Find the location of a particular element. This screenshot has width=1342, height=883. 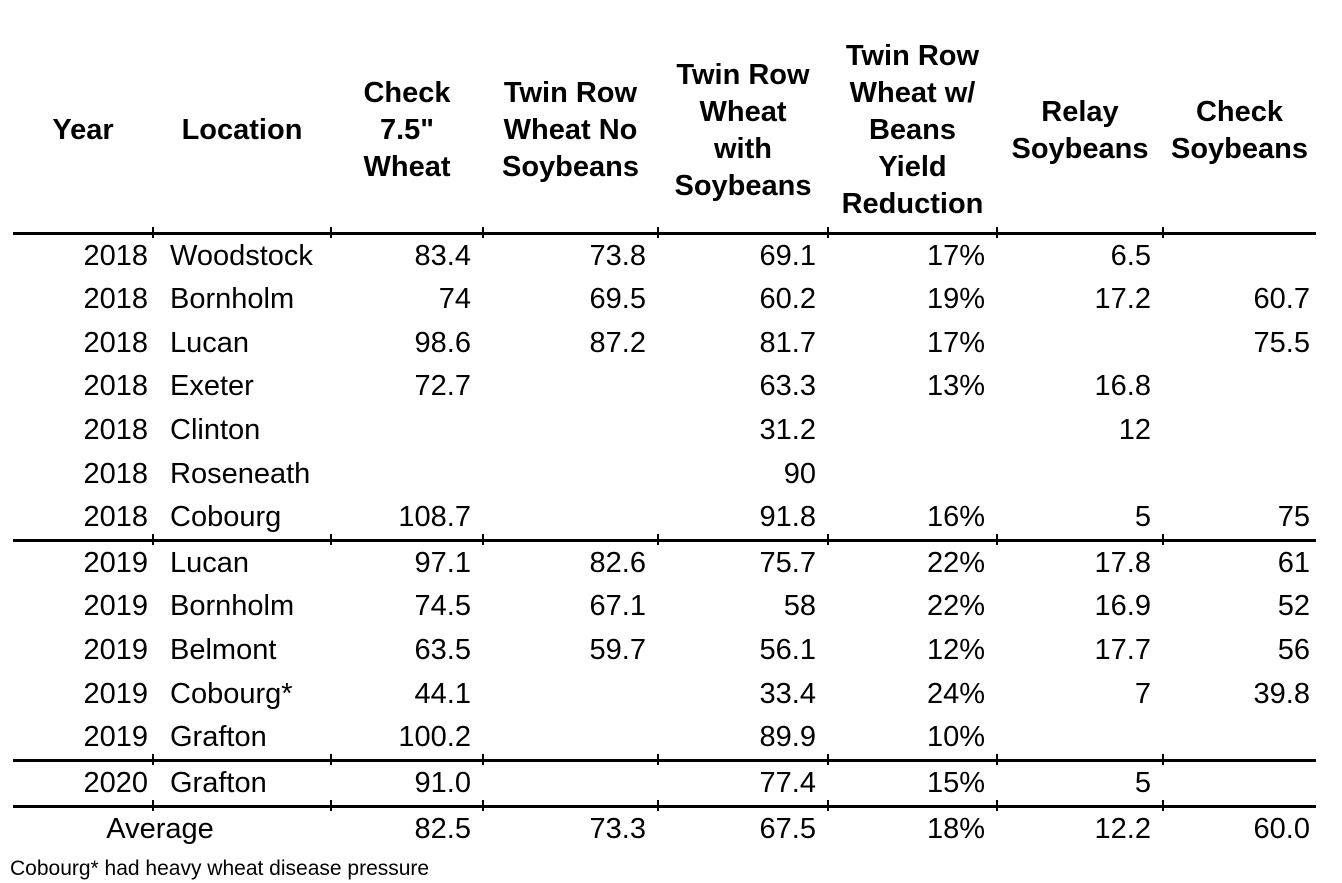

value-cell: 24% is located at coordinates (955, 693).